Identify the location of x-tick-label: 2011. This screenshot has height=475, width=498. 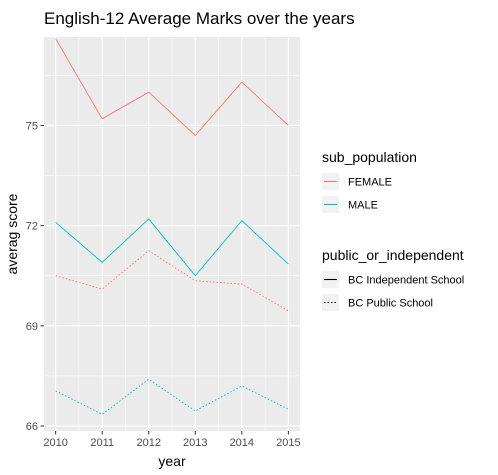
(102, 443).